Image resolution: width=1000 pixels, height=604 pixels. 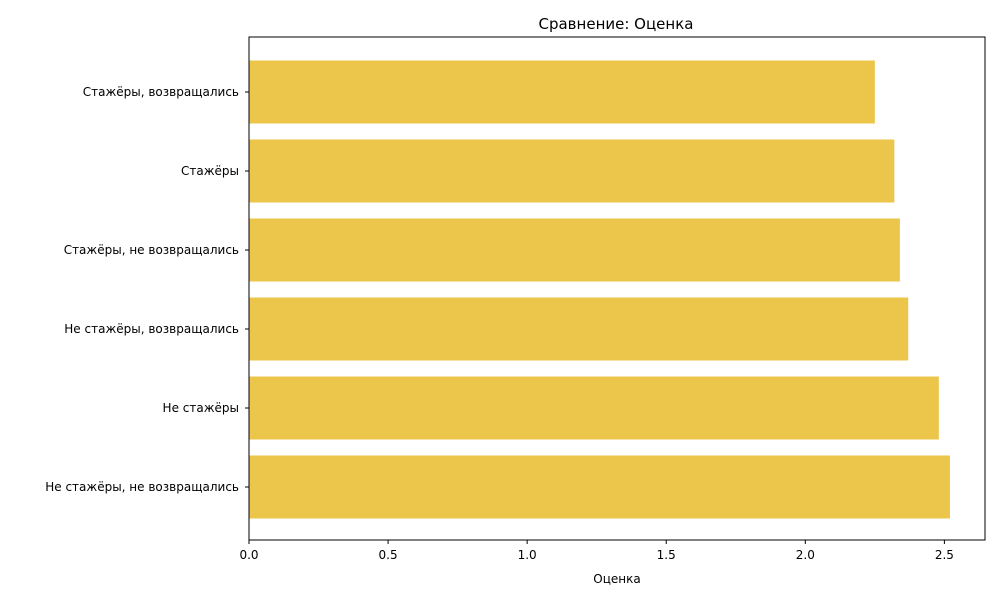 I want to click on y-tick-label: Не стажёры, возвращались, so click(x=151, y=329).